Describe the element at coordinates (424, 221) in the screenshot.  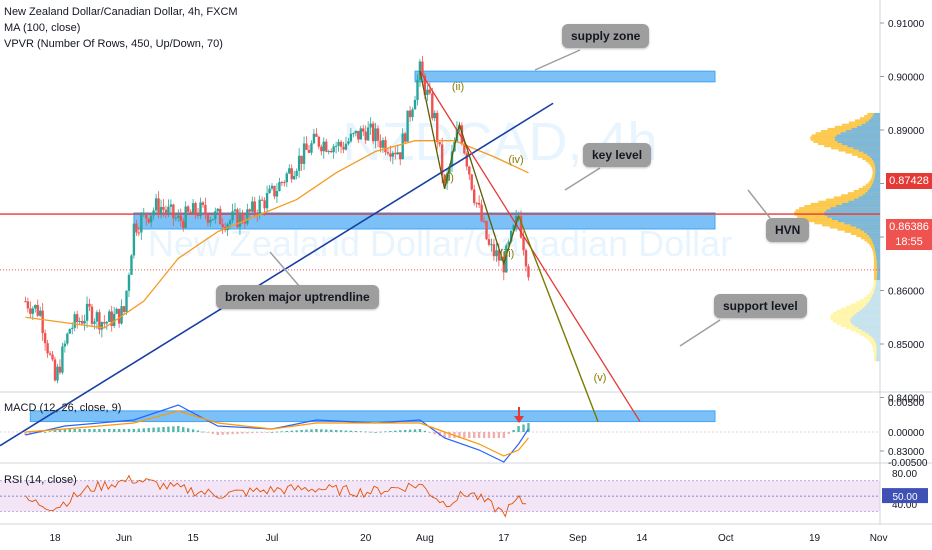
I see `zone-key-level` at that location.